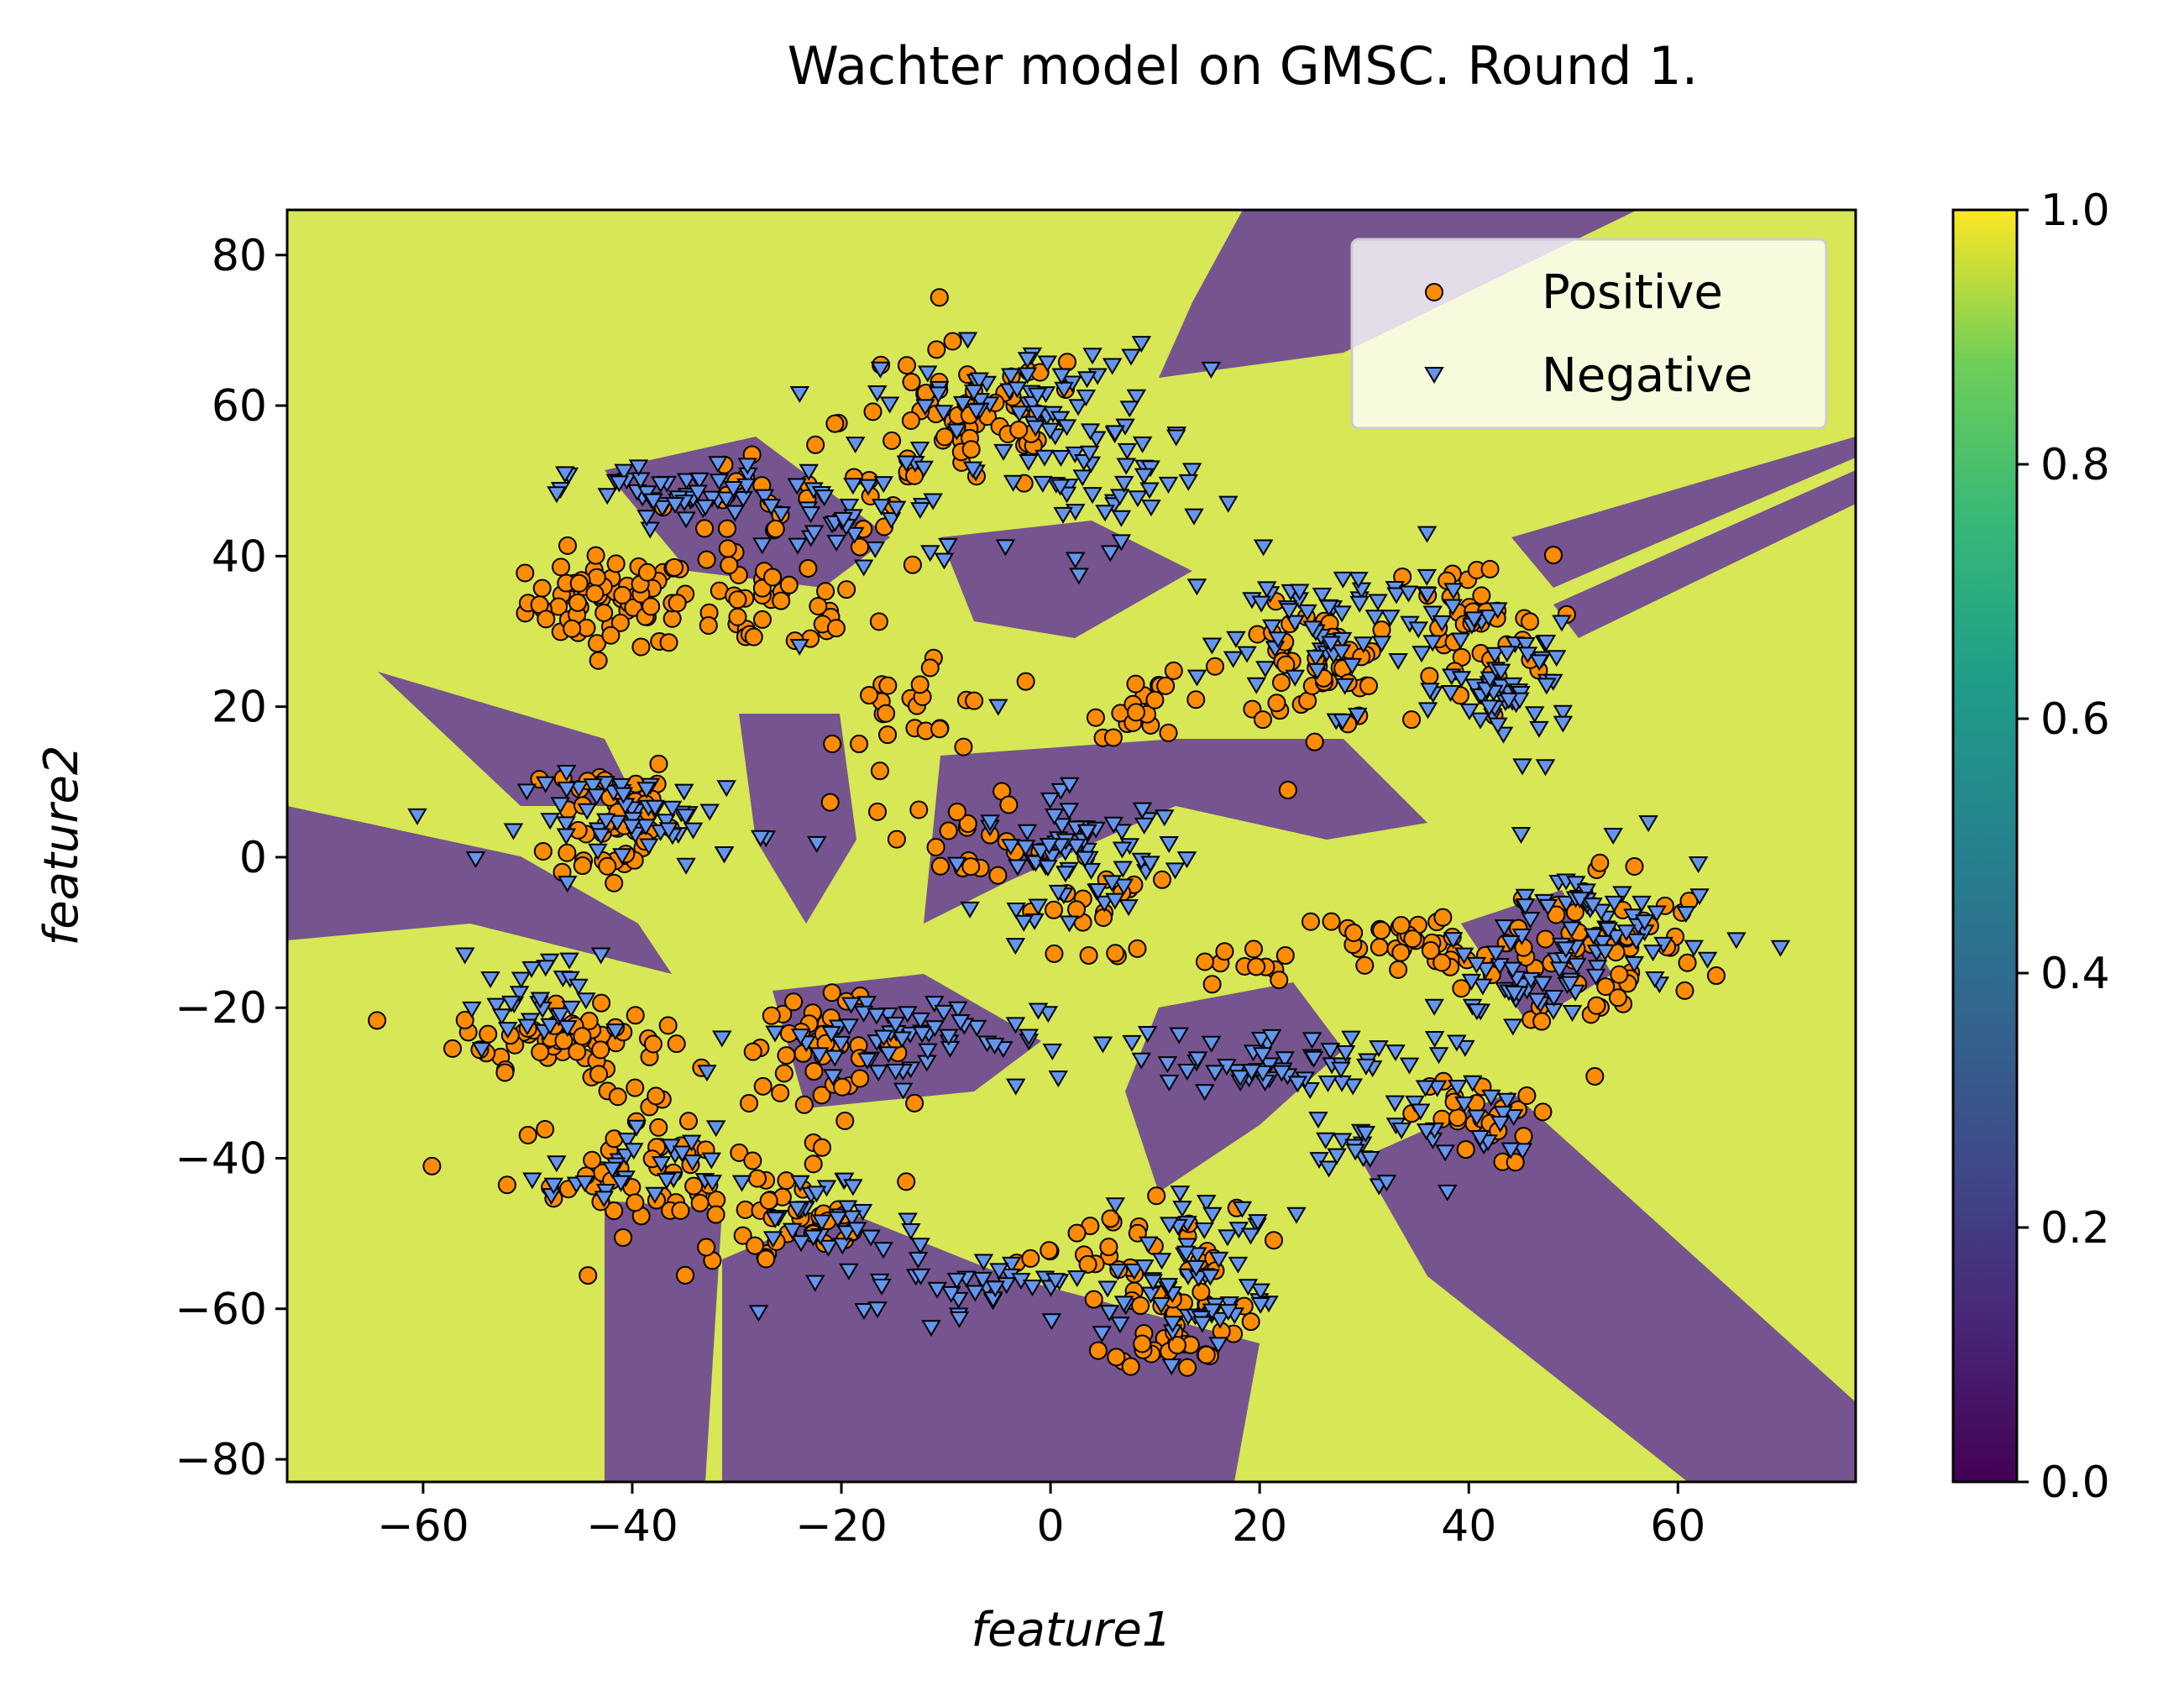 This screenshot has height=1696, width=2184. What do you see at coordinates (231, 858) in the screenshot?
I see `y-axis: −80 −60 −40 −20 0 20 40 60 80` at bounding box center [231, 858].